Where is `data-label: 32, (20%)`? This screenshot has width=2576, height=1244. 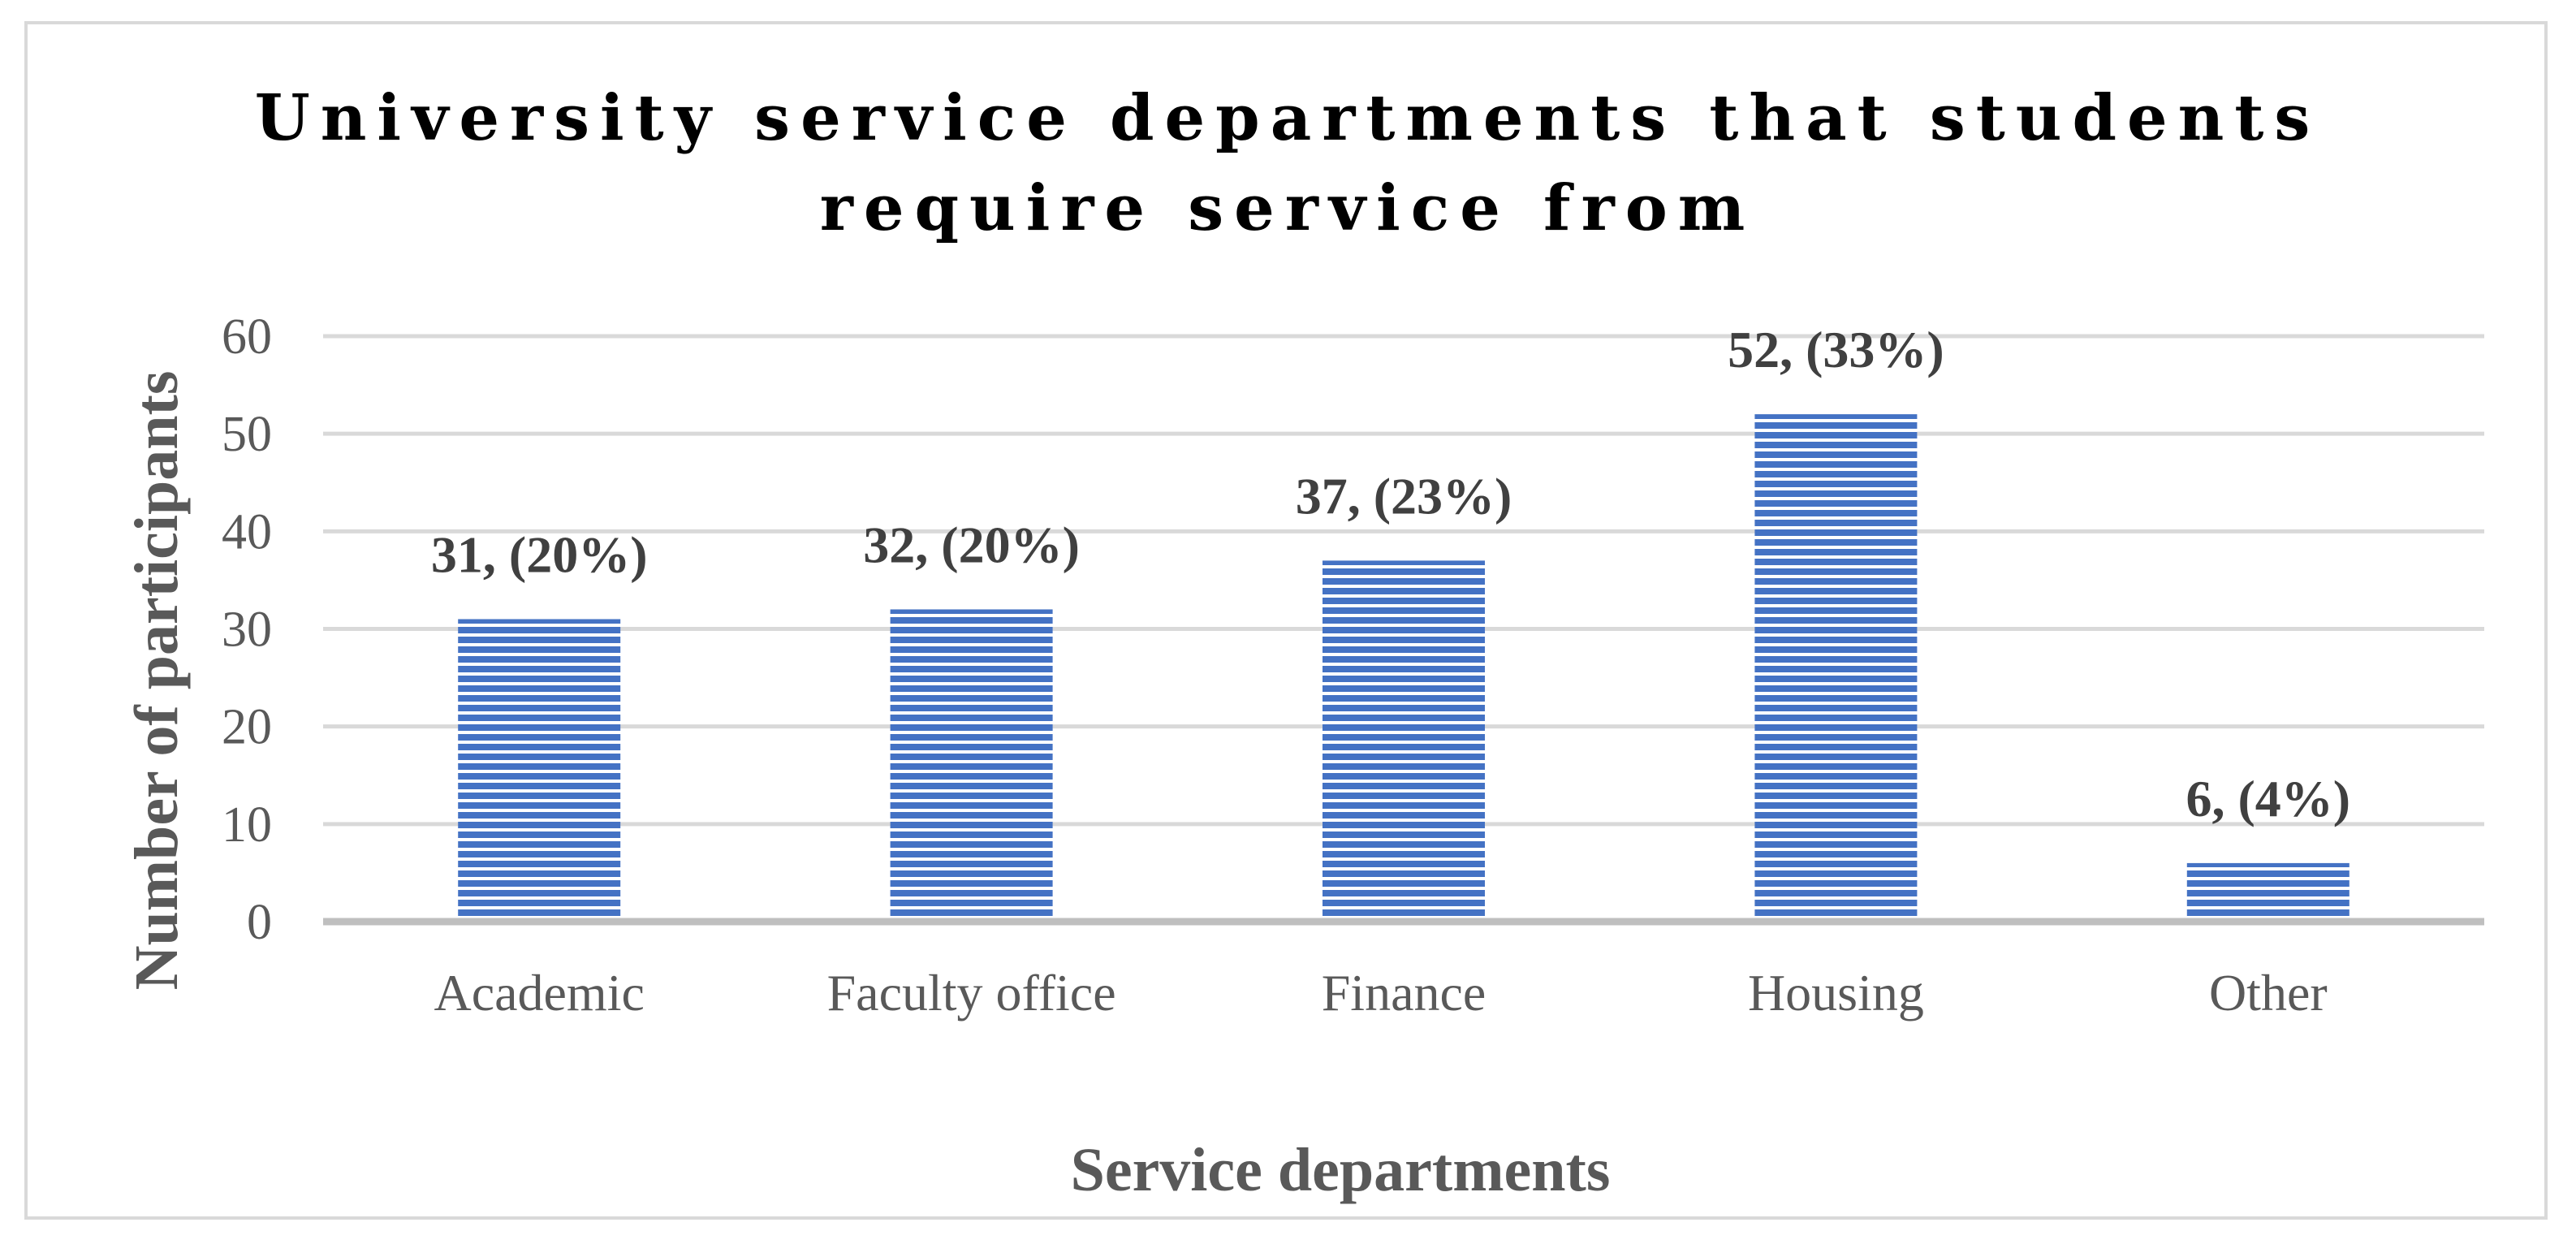 data-label: 32, (20%) is located at coordinates (971, 544).